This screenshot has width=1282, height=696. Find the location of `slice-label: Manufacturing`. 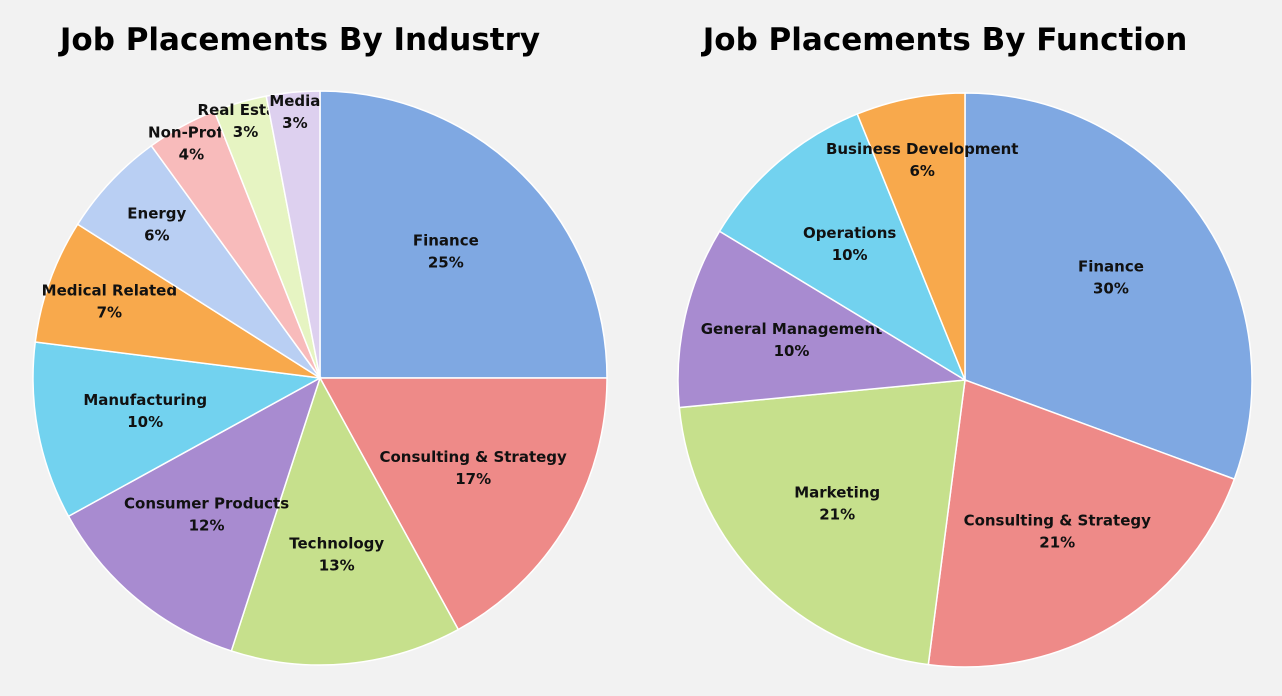

slice-label: Manufacturing is located at coordinates (145, 400).